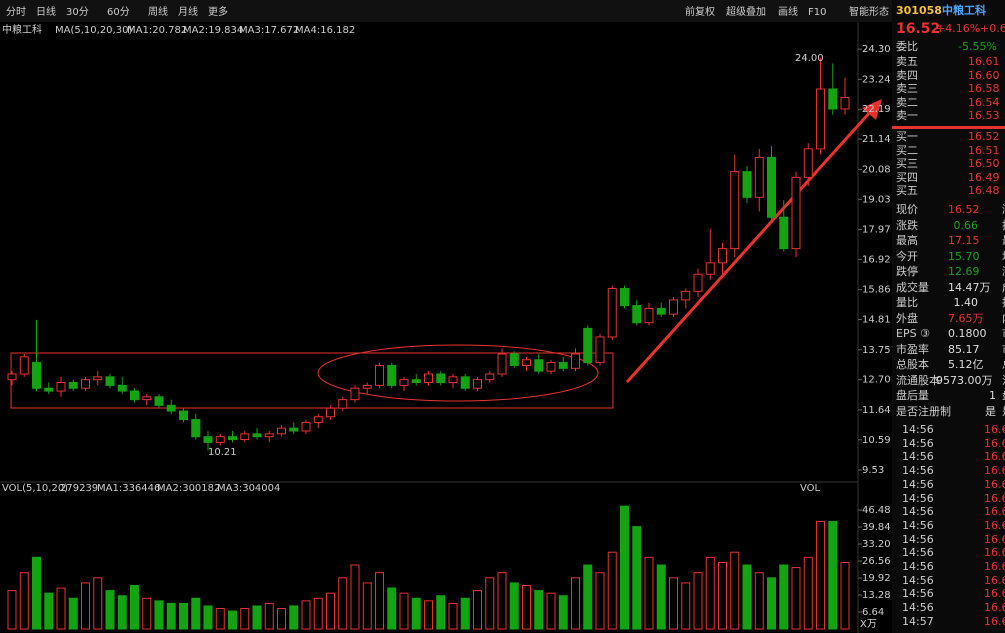 The image size is (1005, 633). What do you see at coordinates (876, 109) in the screenshot?
I see `y-tick-label: 22.19` at bounding box center [876, 109].